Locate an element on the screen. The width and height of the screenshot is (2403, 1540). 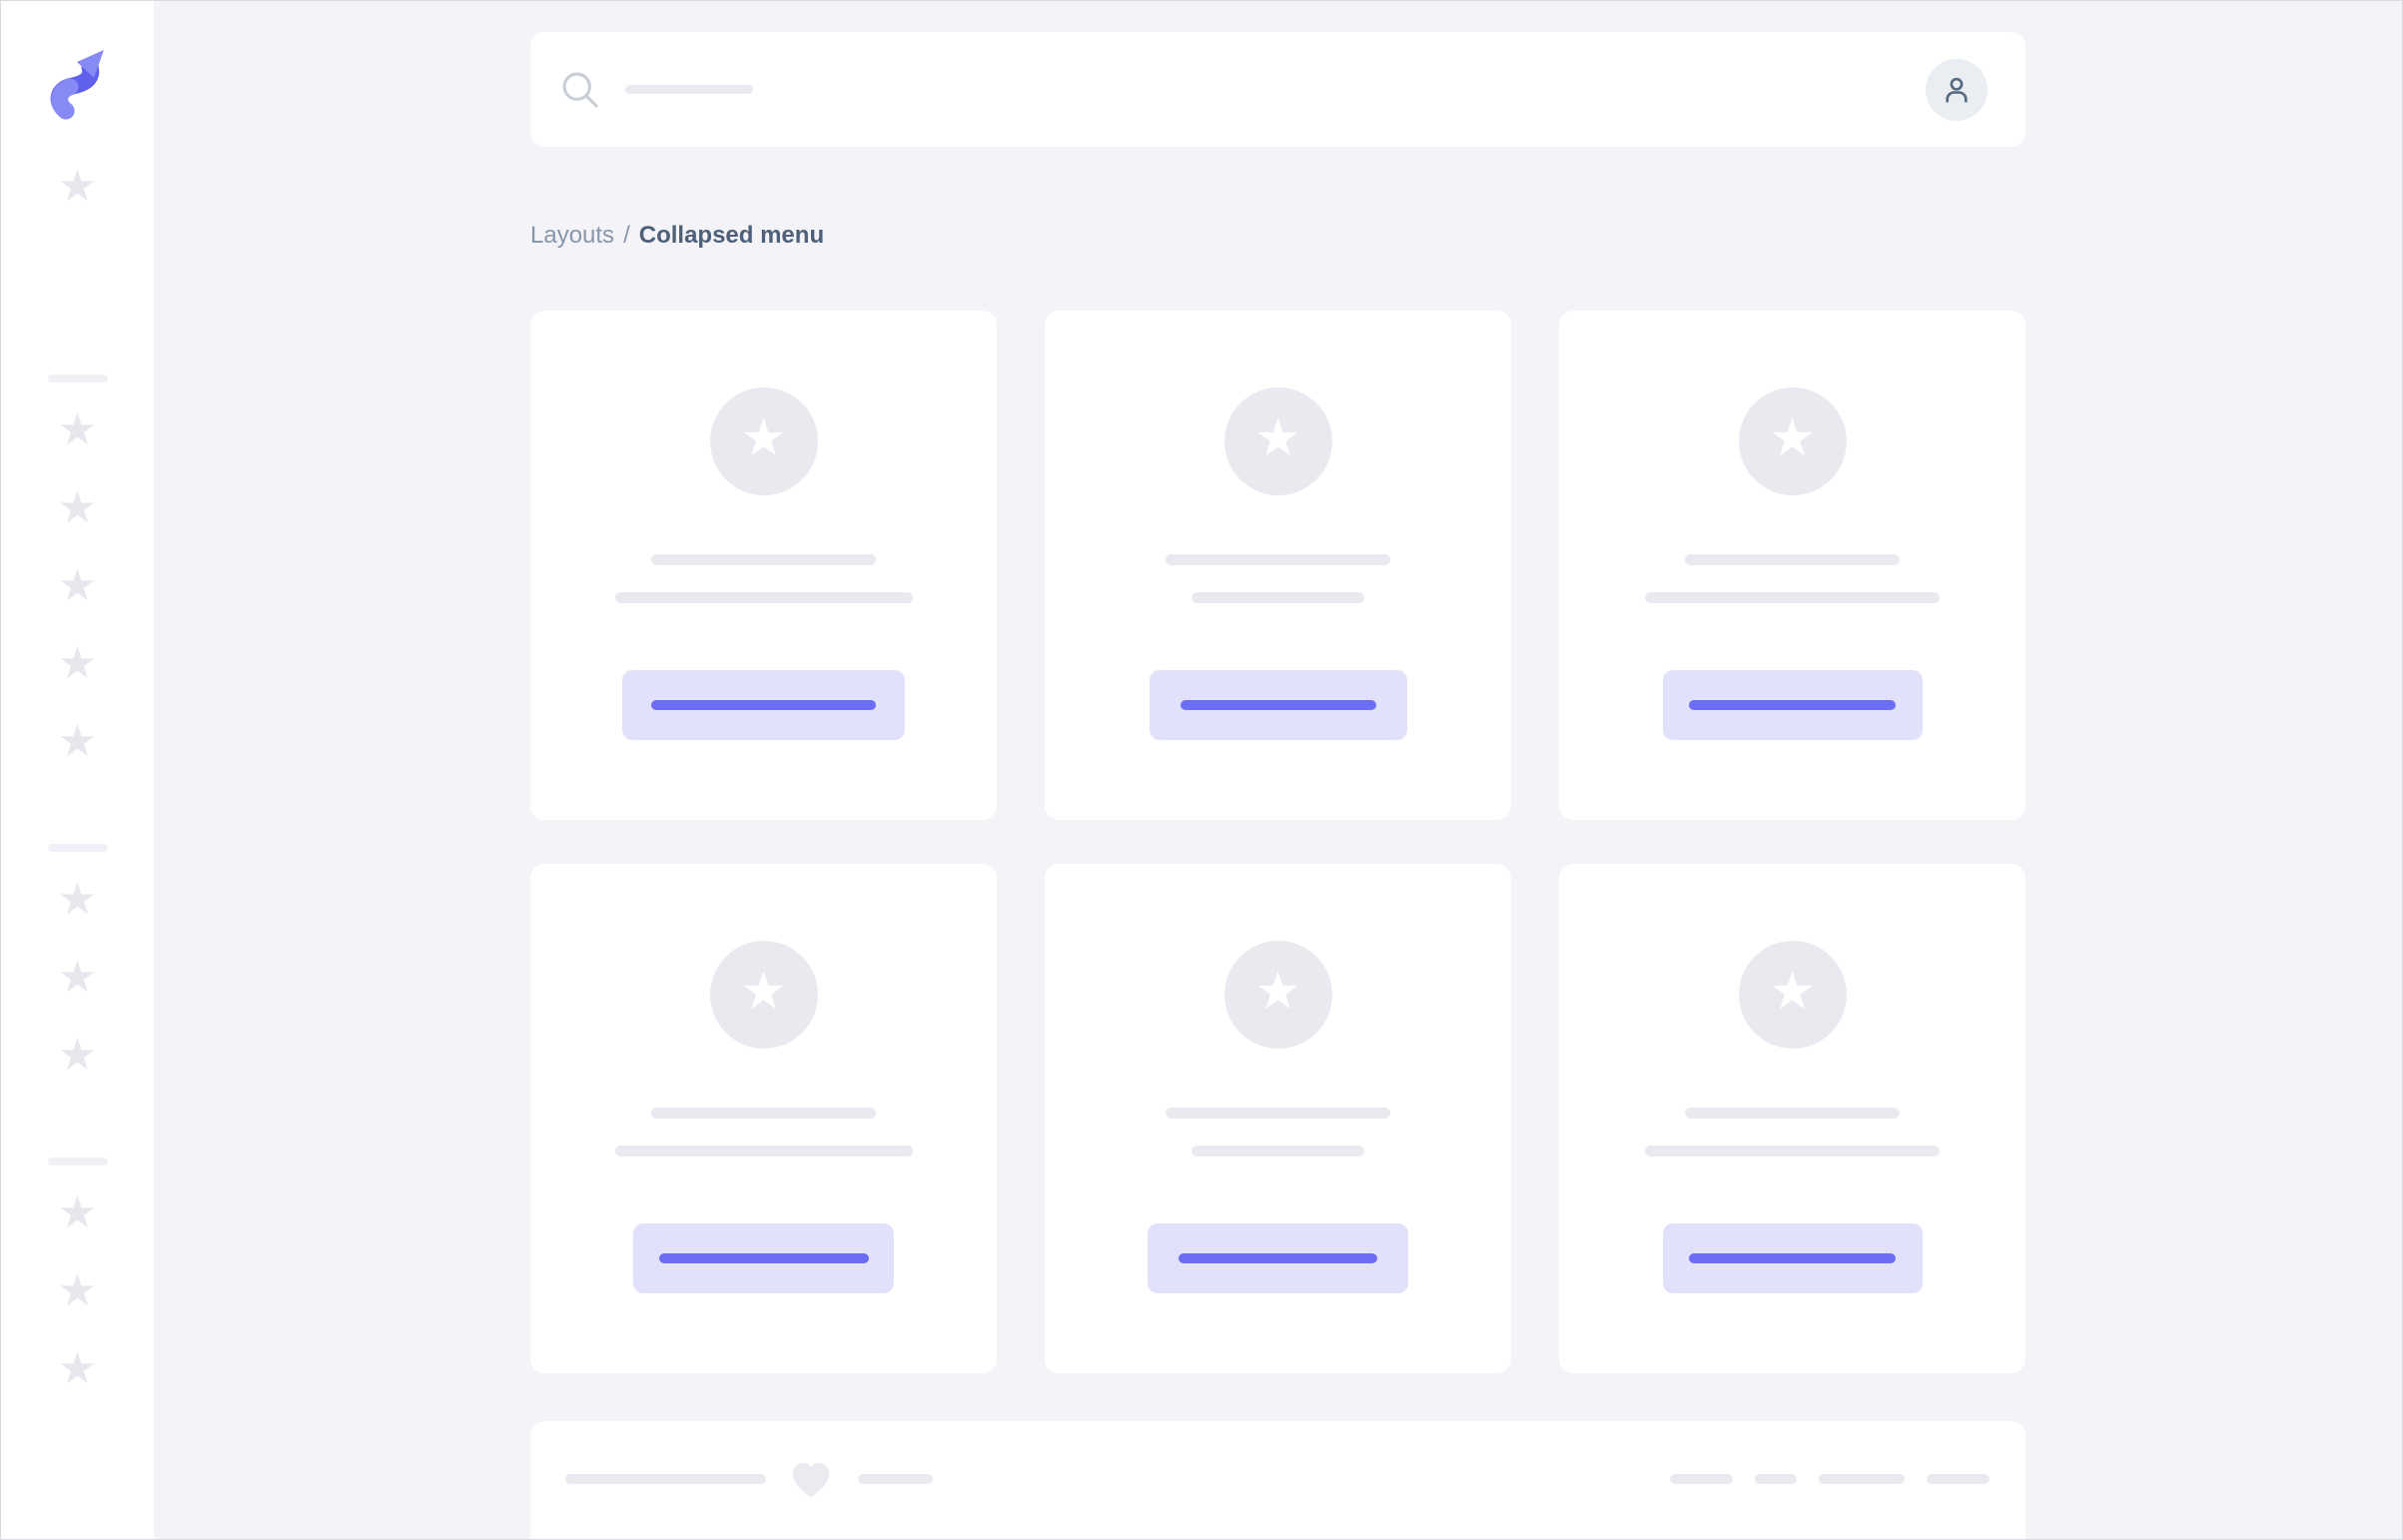
sidebar-nav: ★ ★ ★ ★ ★ ★ ★ ★ ★ ★ ★ ★ ★ is located at coordinates (77, 763).